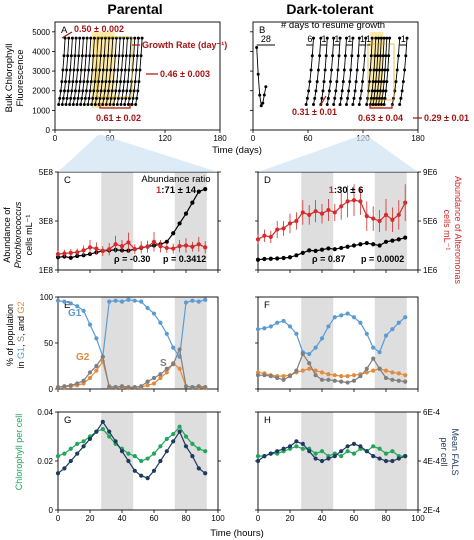  What do you see at coordinates (47, 297) in the screenshot?
I see `panel-e-ytick-label-2: 100` at bounding box center [47, 297].